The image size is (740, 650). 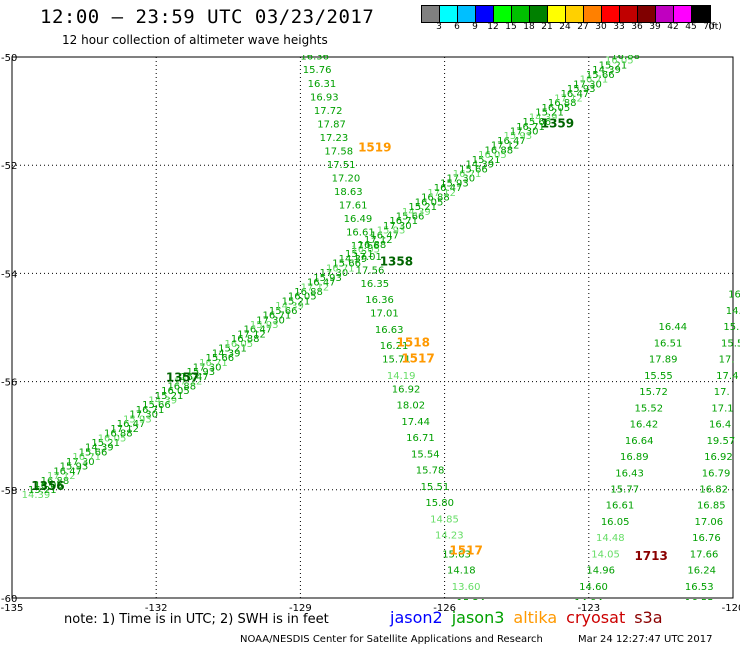 What do you see at coordinates (547, 27) in the screenshot?
I see `legend-label-21: 21` at bounding box center [547, 27].